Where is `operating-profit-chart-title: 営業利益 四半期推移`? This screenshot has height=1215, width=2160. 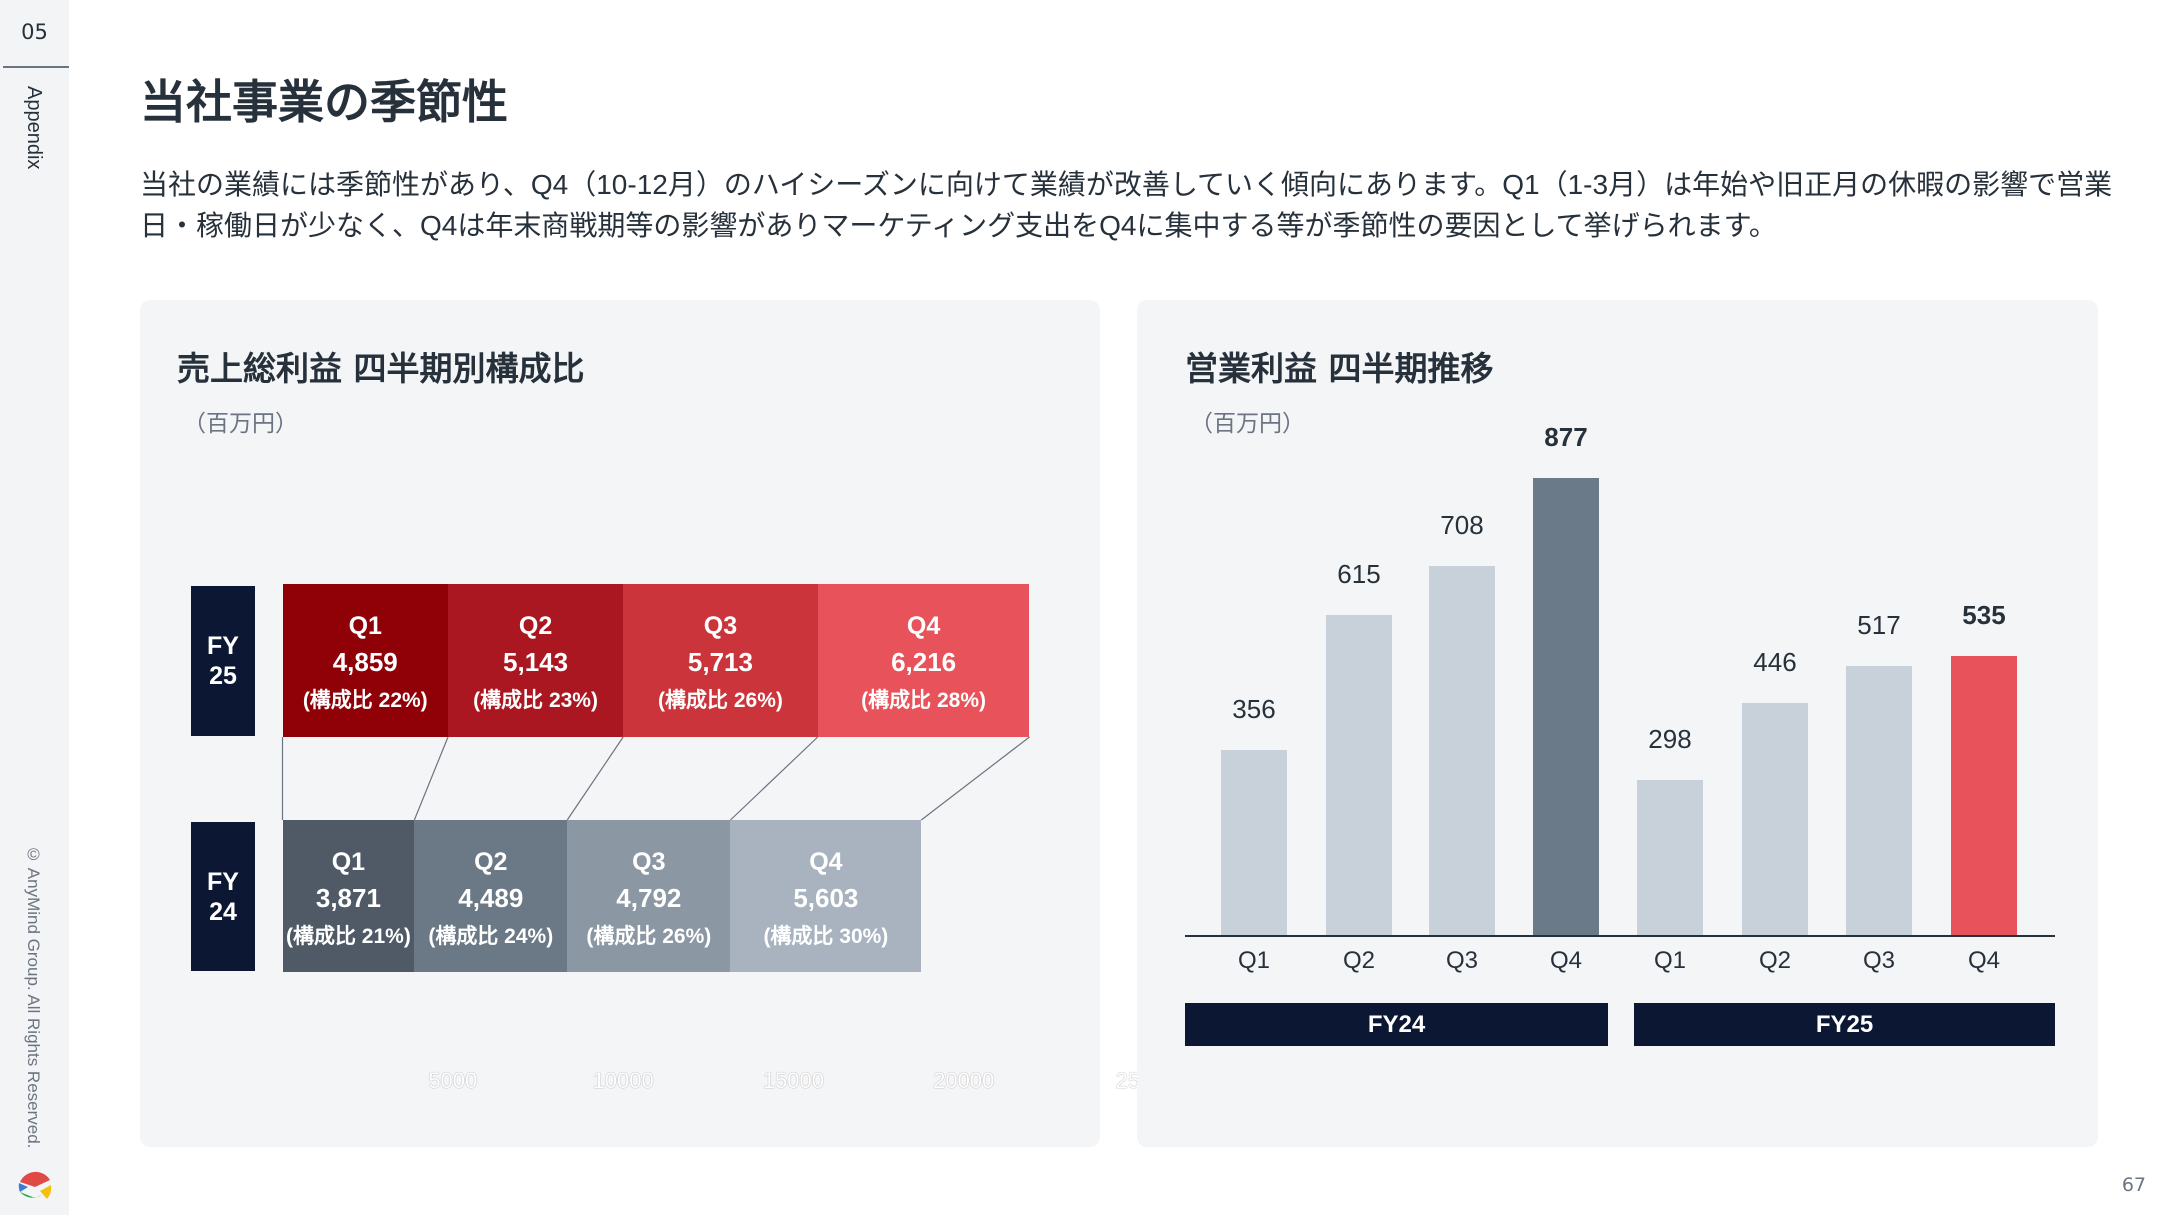 operating-profit-chart-title: 営業利益 四半期推移 is located at coordinates (1339, 368).